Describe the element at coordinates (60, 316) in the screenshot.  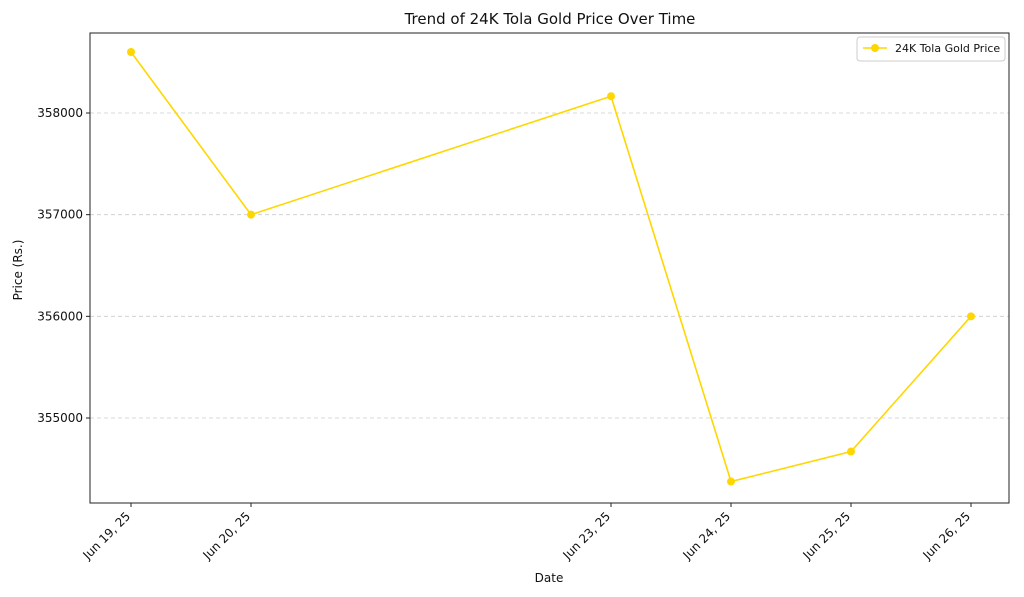
I see `y-tick-label: 356000` at that location.